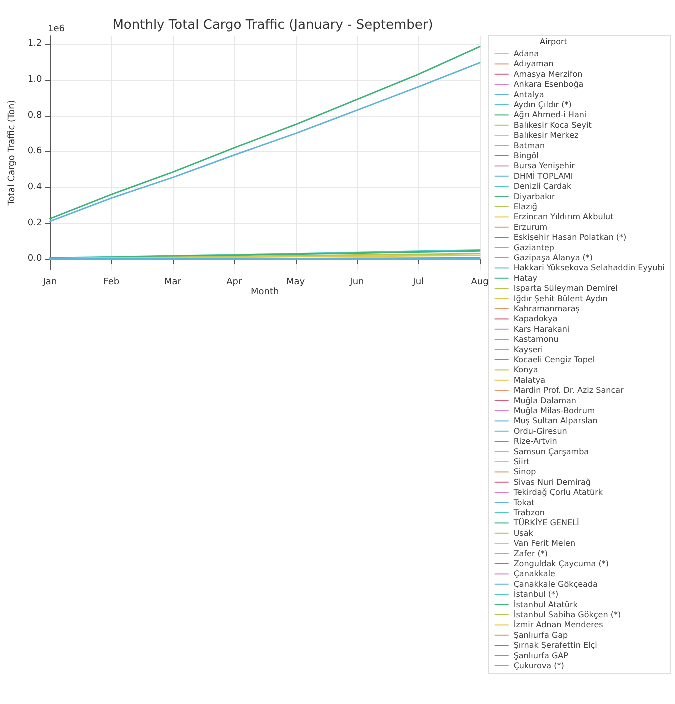  Describe the element at coordinates (570, 237) in the screenshot. I see `legend-label: Eskişehir Hasan Polatkan (*)` at that location.